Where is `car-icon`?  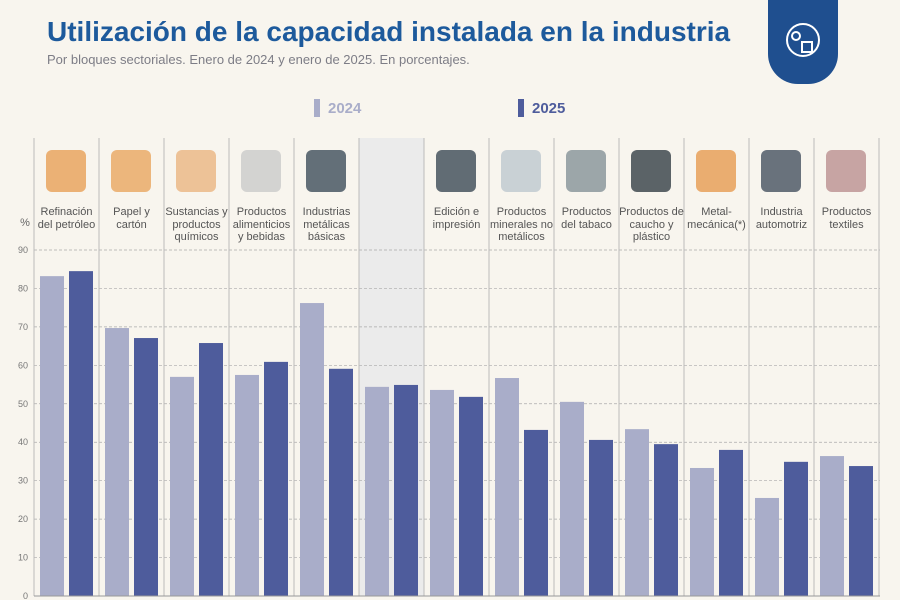 car-icon is located at coordinates (781, 171).